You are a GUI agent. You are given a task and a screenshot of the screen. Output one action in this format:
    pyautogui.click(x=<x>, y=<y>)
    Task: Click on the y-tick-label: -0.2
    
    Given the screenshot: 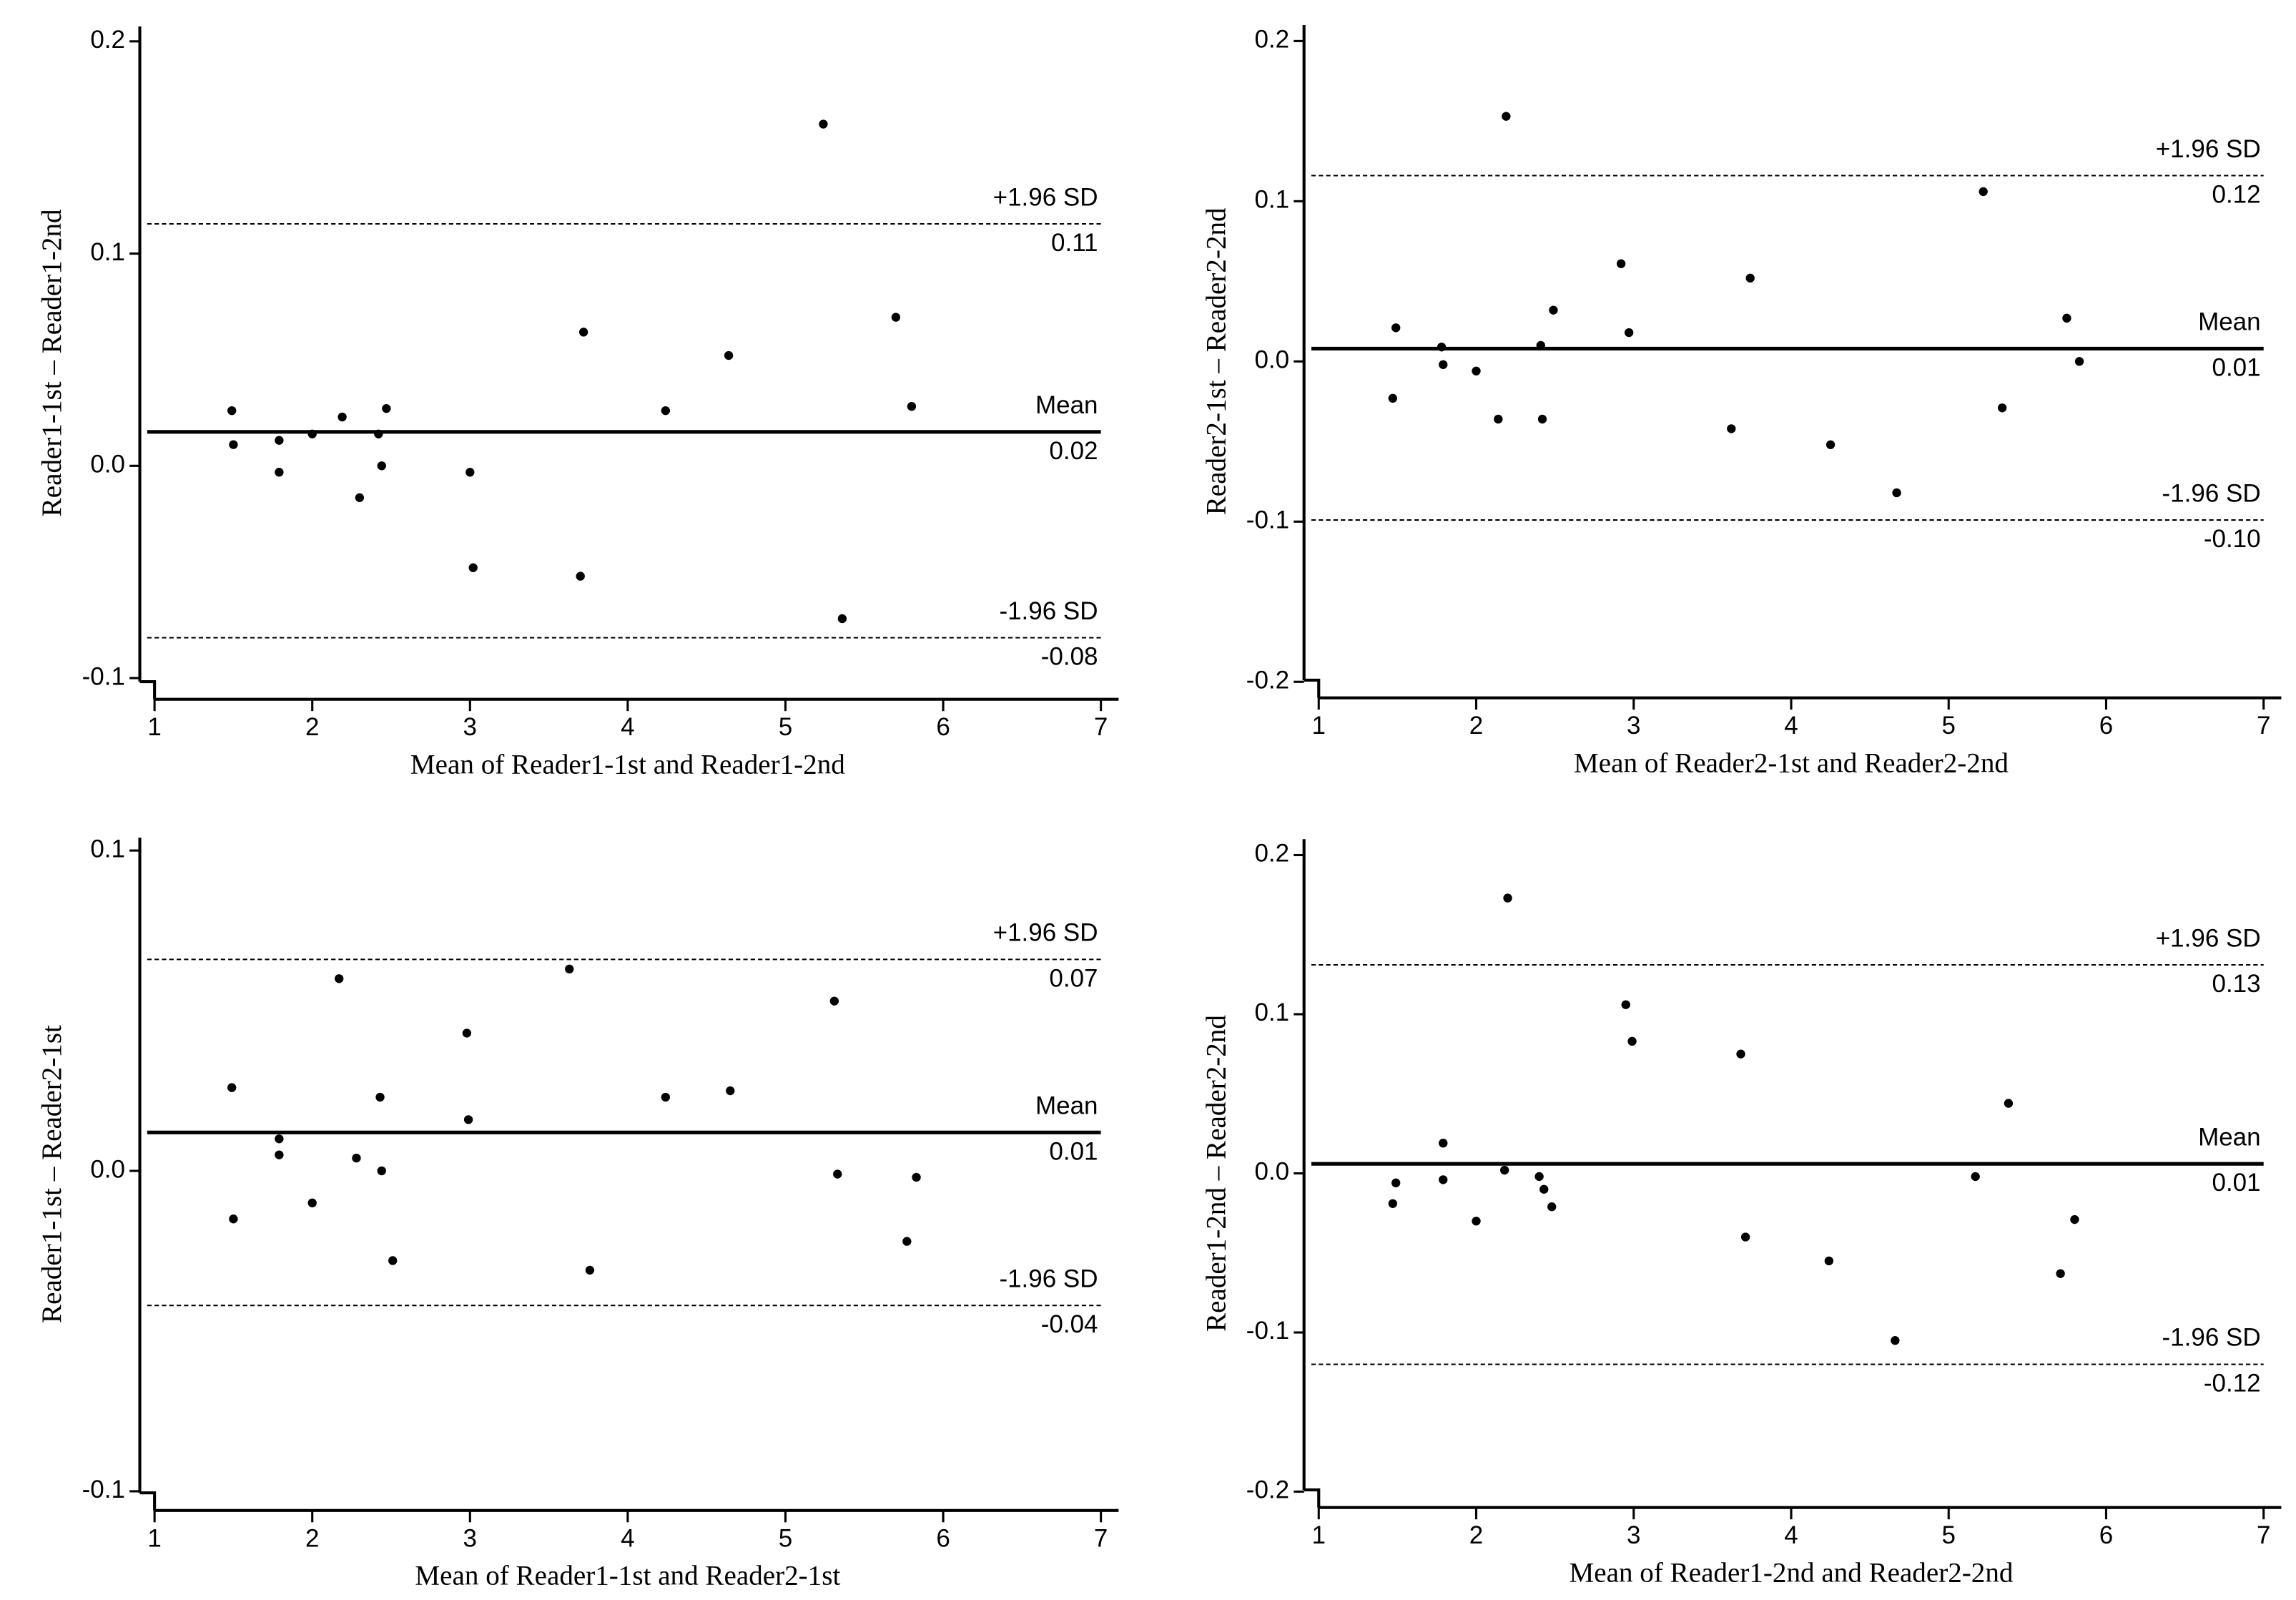 What is the action you would take?
    pyautogui.click(x=1268, y=681)
    